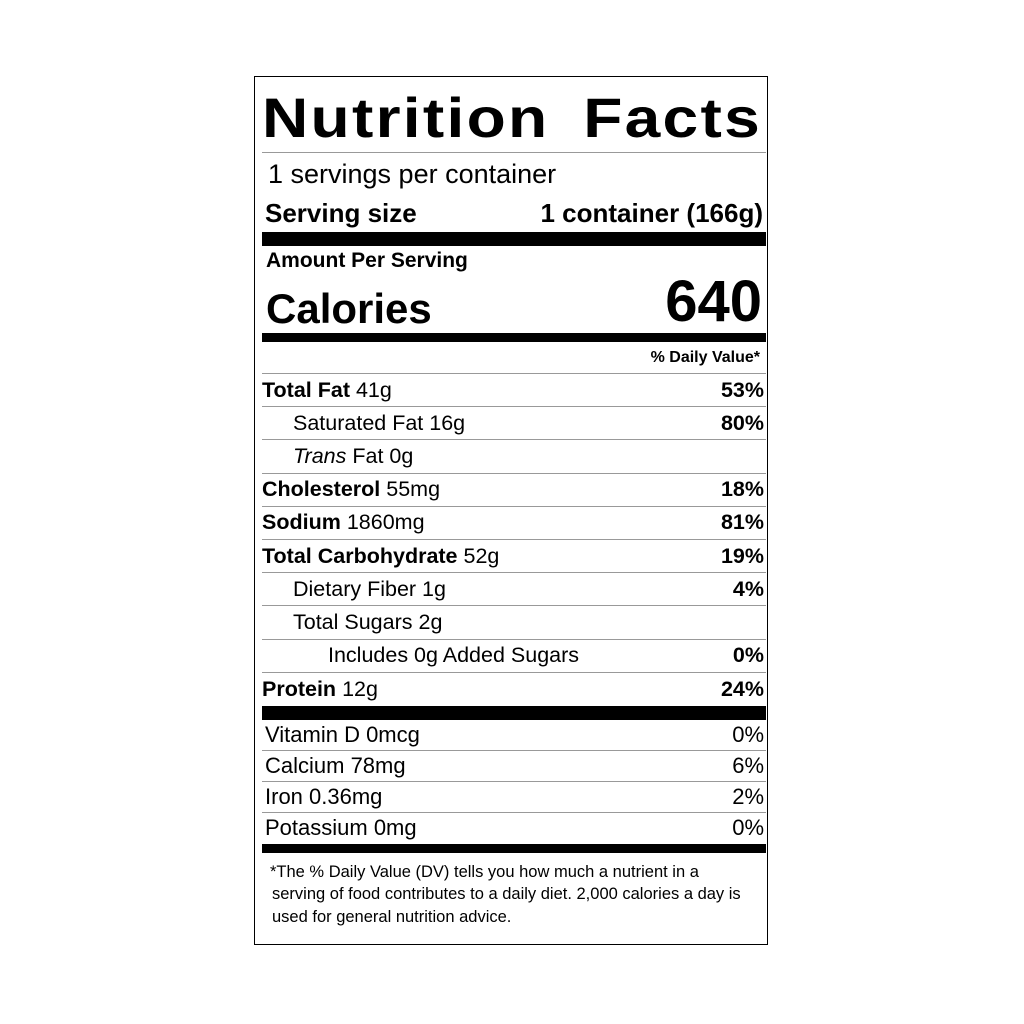 This screenshot has width=1024, height=1024. I want to click on nutrient-name: Includes 0g Added Sugars, so click(454, 655).